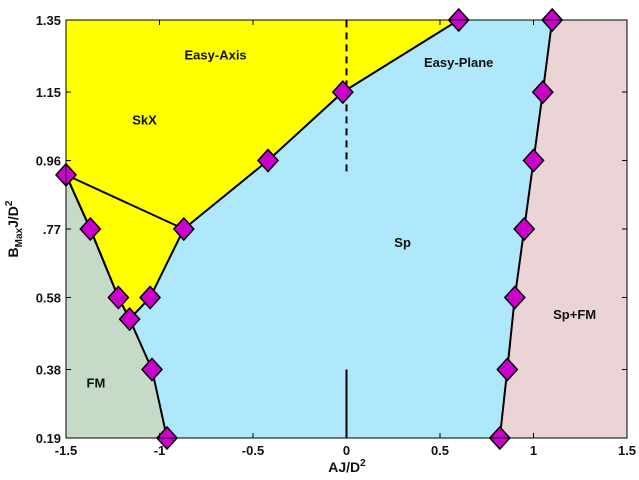 The height and width of the screenshot is (480, 639). Describe the element at coordinates (402, 242) in the screenshot. I see `label-sp: Sp` at that location.